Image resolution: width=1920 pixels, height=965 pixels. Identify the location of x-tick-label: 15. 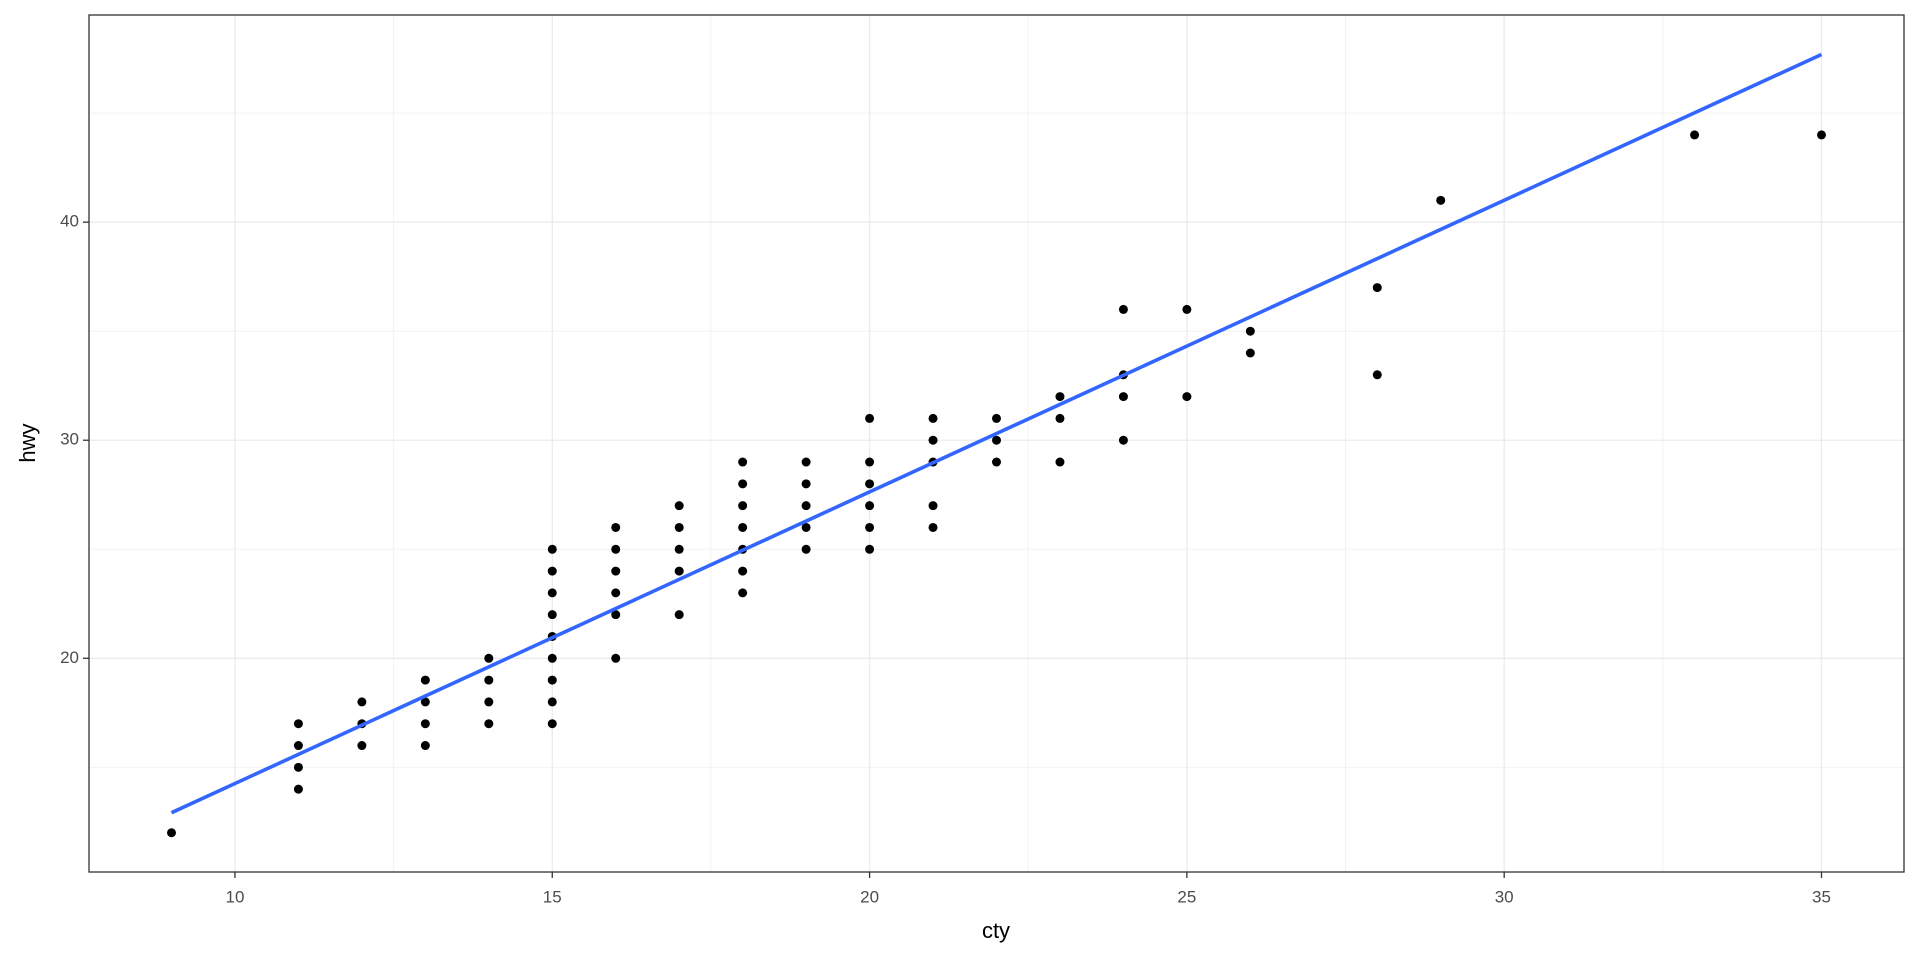
(552, 896).